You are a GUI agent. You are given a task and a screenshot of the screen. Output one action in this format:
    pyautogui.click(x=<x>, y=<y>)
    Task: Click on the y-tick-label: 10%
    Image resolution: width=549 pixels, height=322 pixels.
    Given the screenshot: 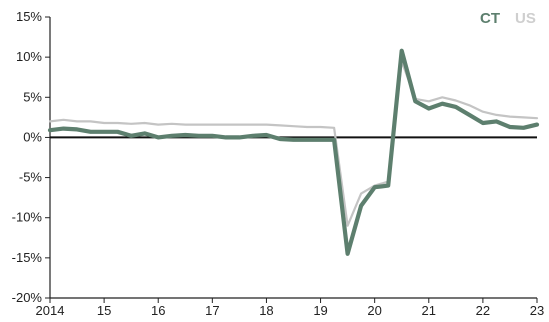 What is the action you would take?
    pyautogui.click(x=29, y=56)
    